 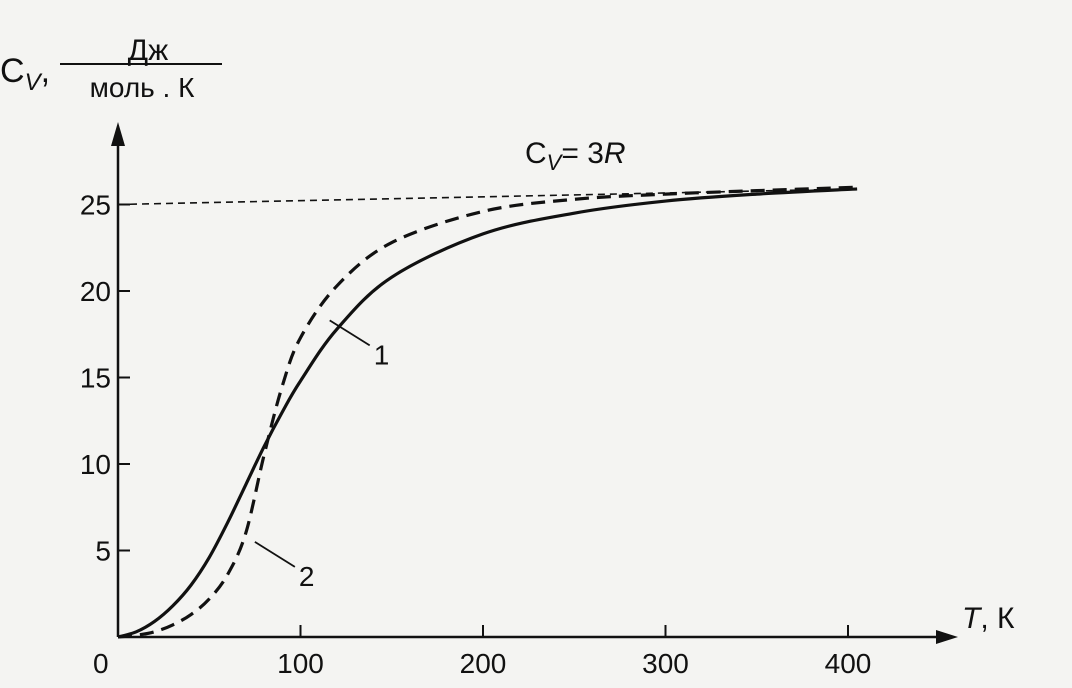 What do you see at coordinates (95, 205) in the screenshot?
I see `y-tick-label: 25` at bounding box center [95, 205].